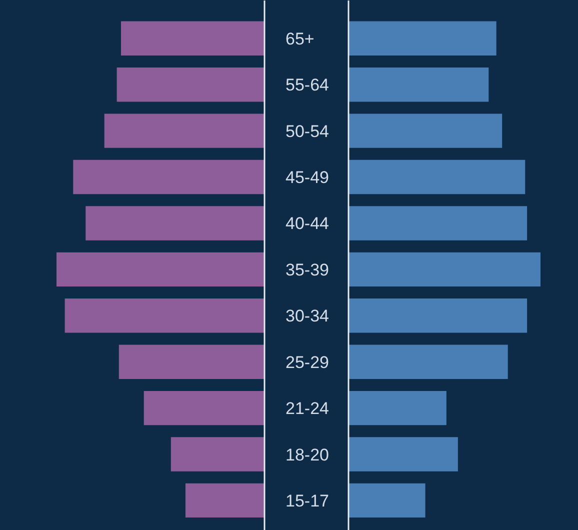  I want to click on y-tick-label: 35-39, so click(307, 270).